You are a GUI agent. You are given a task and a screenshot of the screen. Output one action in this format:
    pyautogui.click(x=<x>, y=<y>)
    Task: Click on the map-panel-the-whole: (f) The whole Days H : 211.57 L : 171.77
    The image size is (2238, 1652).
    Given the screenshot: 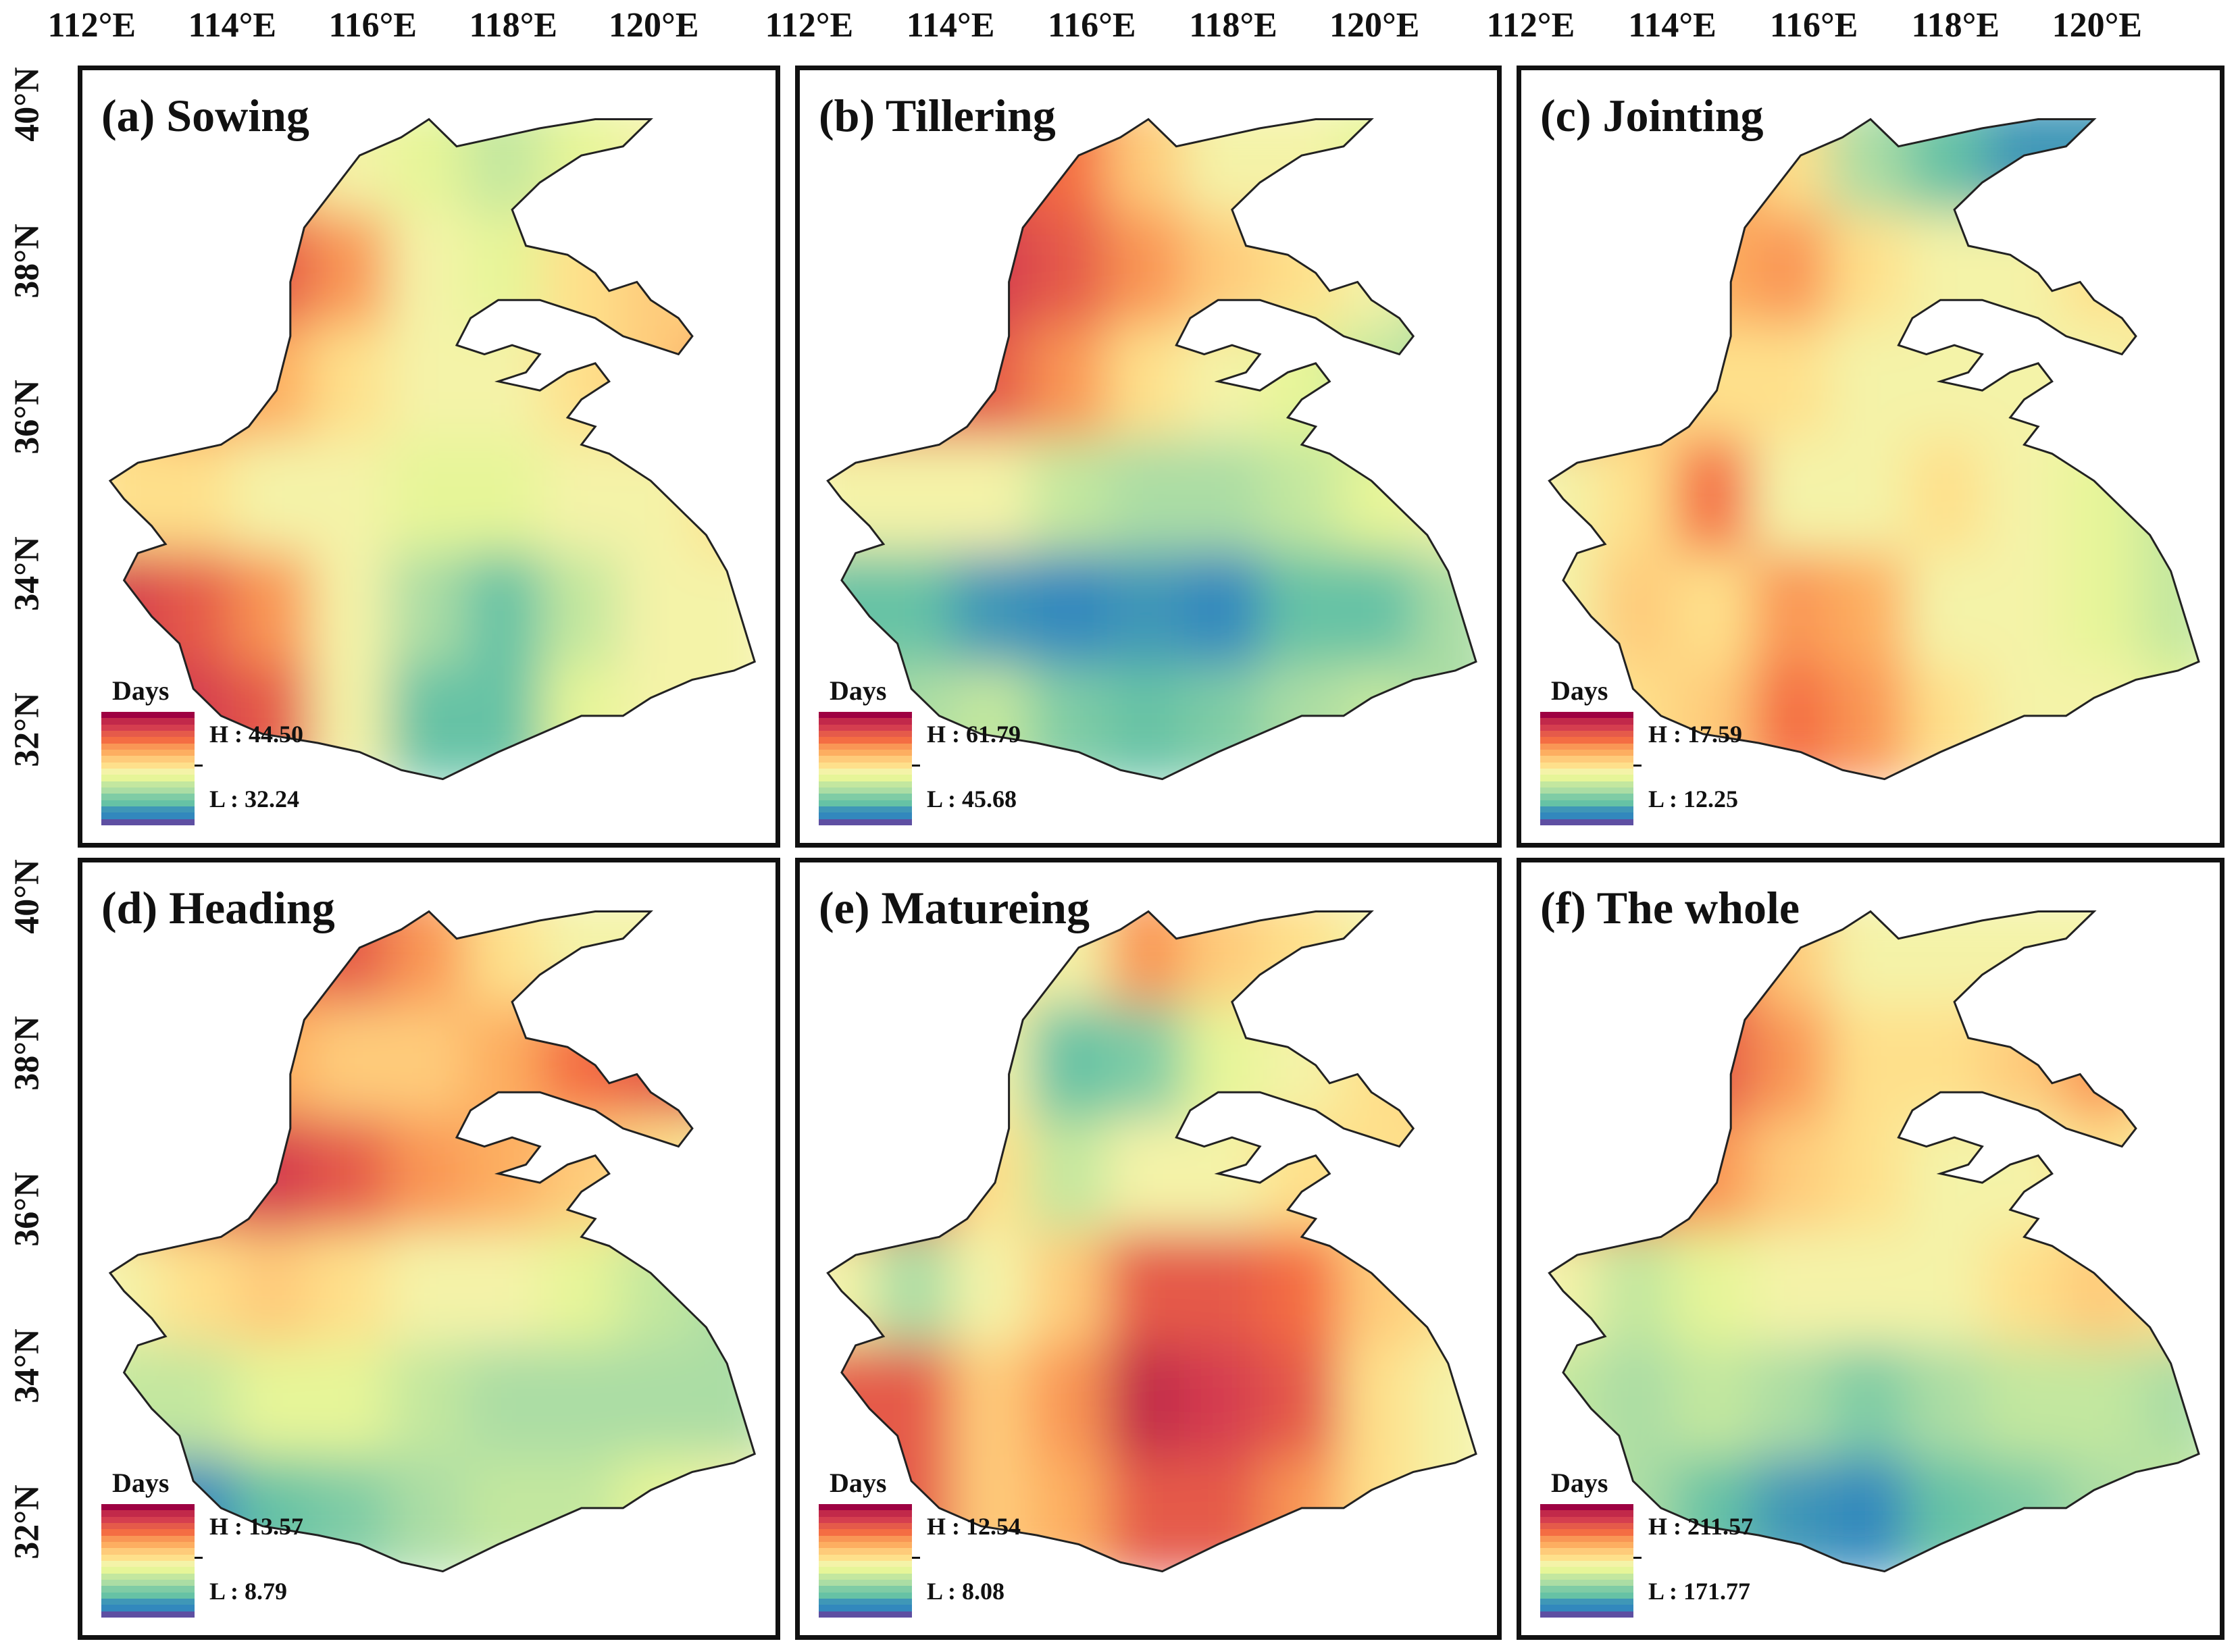 What is the action you would take?
    pyautogui.click(x=1870, y=1249)
    